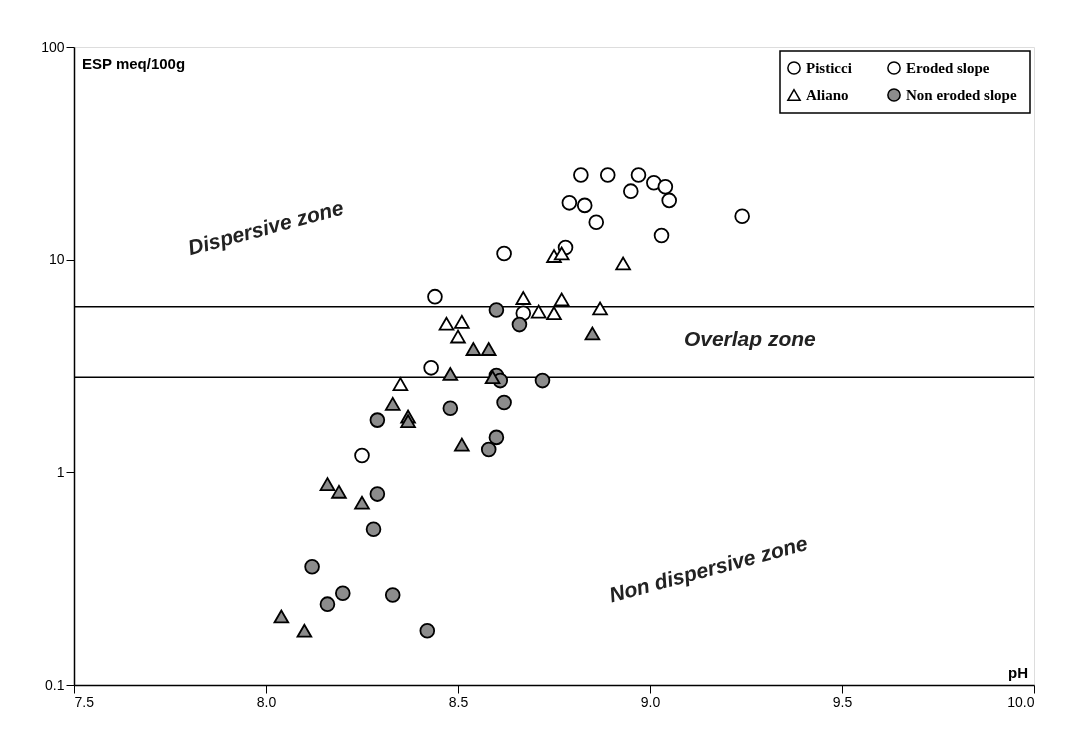 The width and height of the screenshot is (1076, 753). What do you see at coordinates (842, 701) in the screenshot?
I see `x-tick-label: 9.5` at bounding box center [842, 701].